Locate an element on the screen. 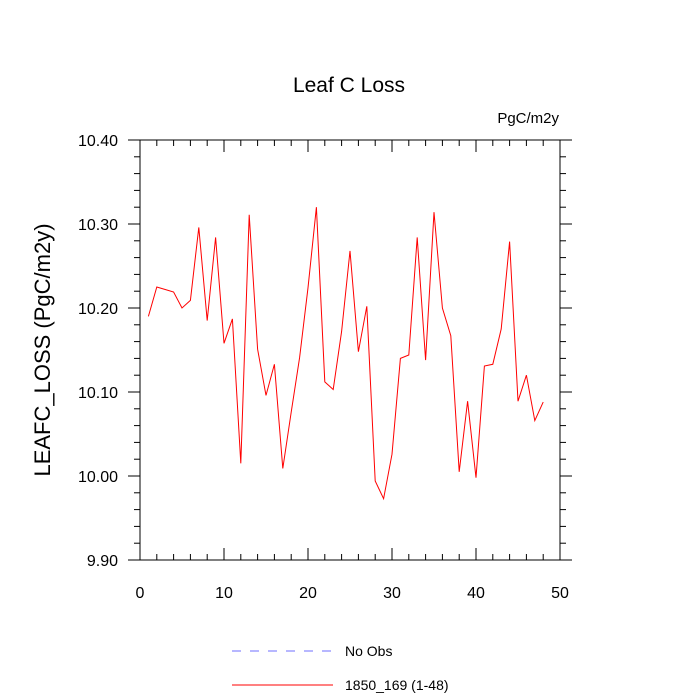 This screenshot has width=700, height=700. x-tick-label: 0 is located at coordinates (140, 593).